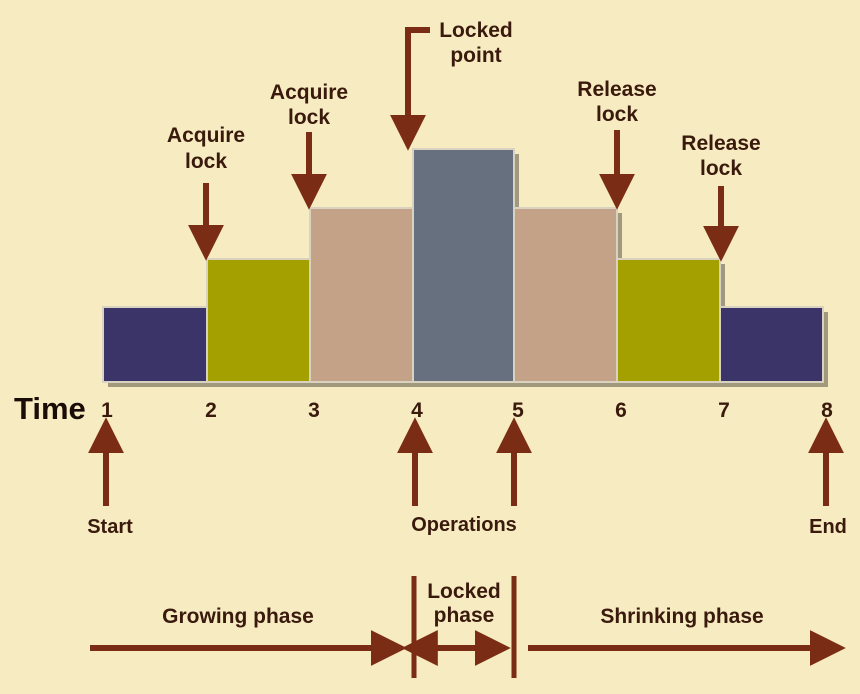  Describe the element at coordinates (314, 410) in the screenshot. I see `time-tick-label: 3` at that location.